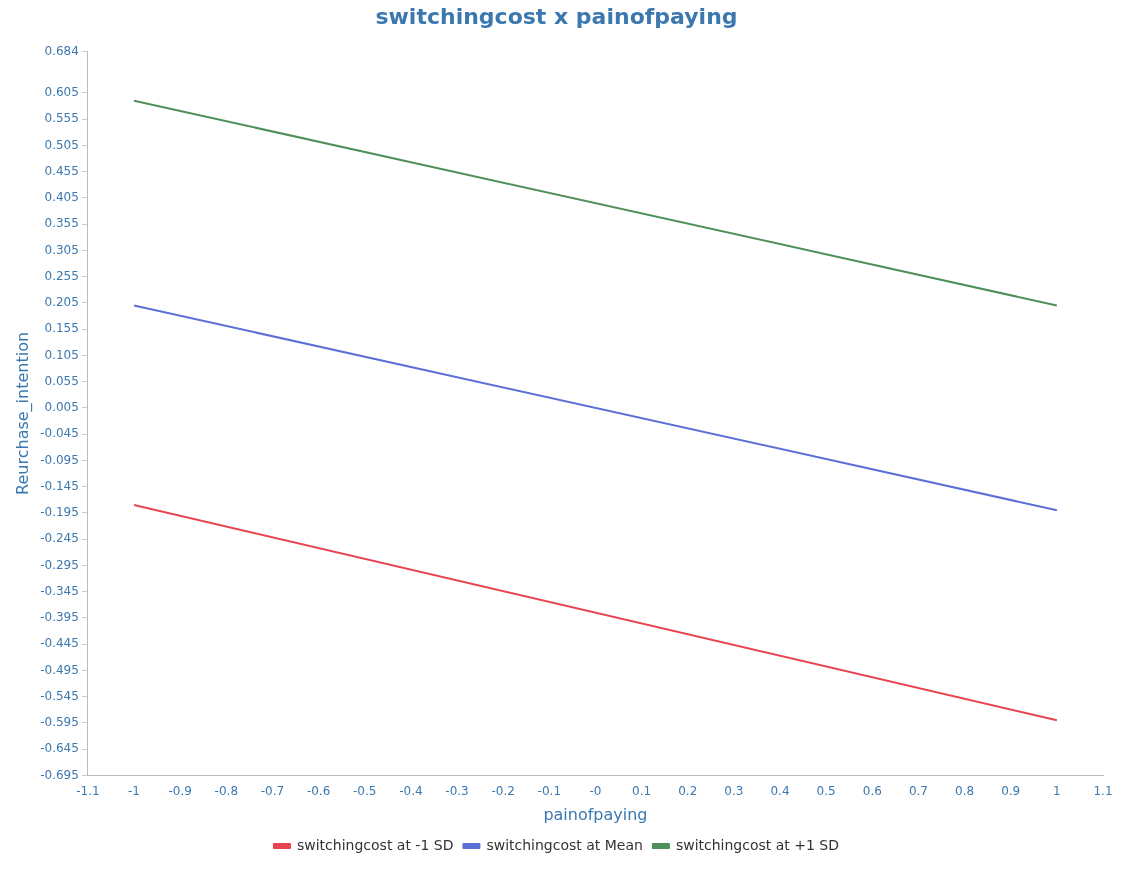 This screenshot has width=1123, height=873. I want to click on legend-label: switchingcost at Mean, so click(564, 844).